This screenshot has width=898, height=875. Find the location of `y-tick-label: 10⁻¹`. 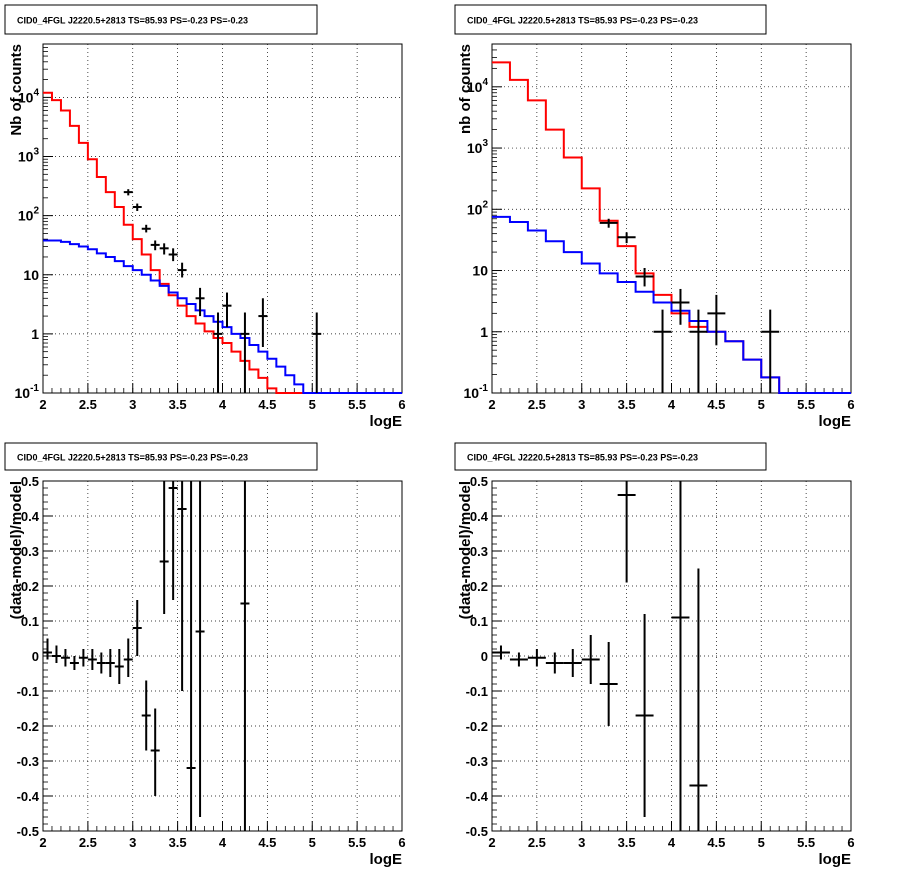

y-tick-label: 10⁻¹ is located at coordinates (476, 392).